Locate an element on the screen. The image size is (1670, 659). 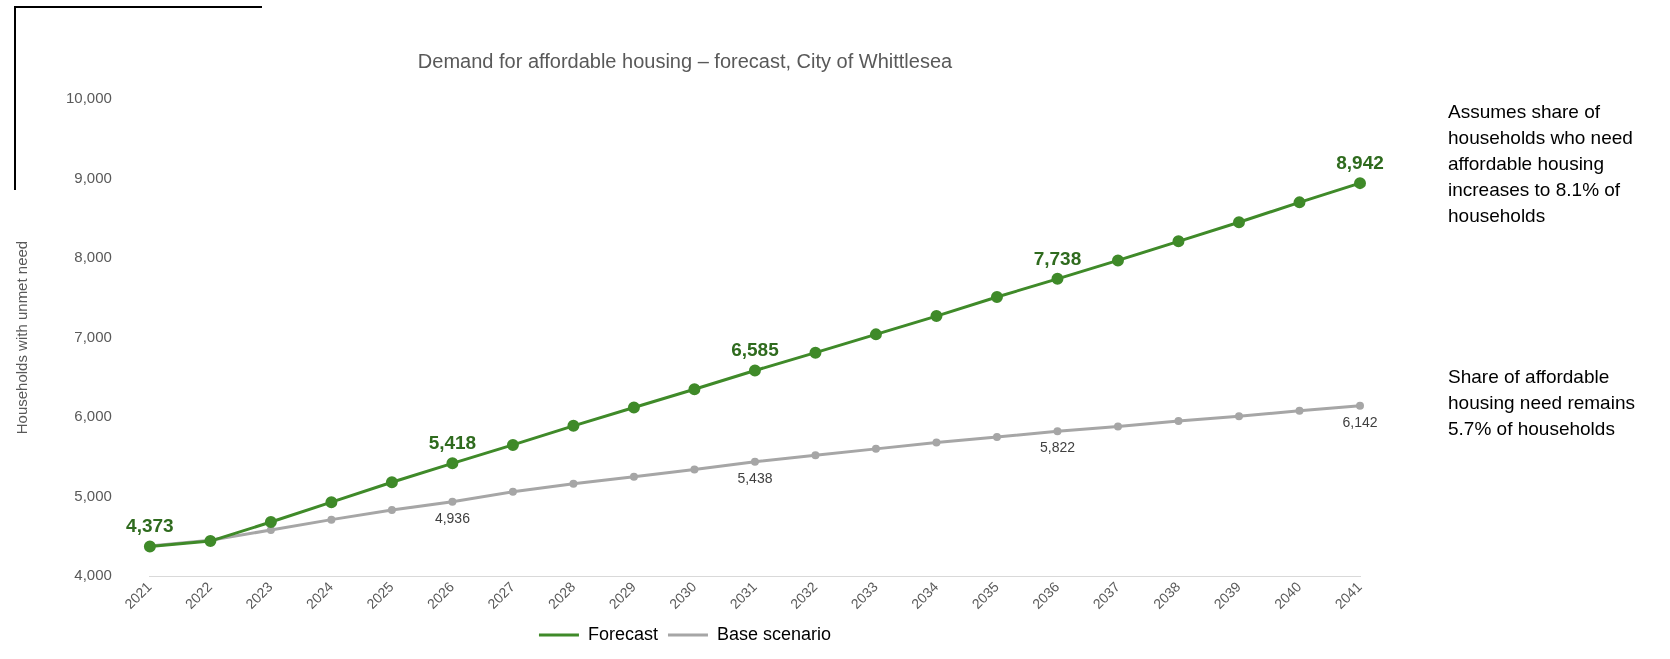
data-label: 4,936 is located at coordinates (452, 517).